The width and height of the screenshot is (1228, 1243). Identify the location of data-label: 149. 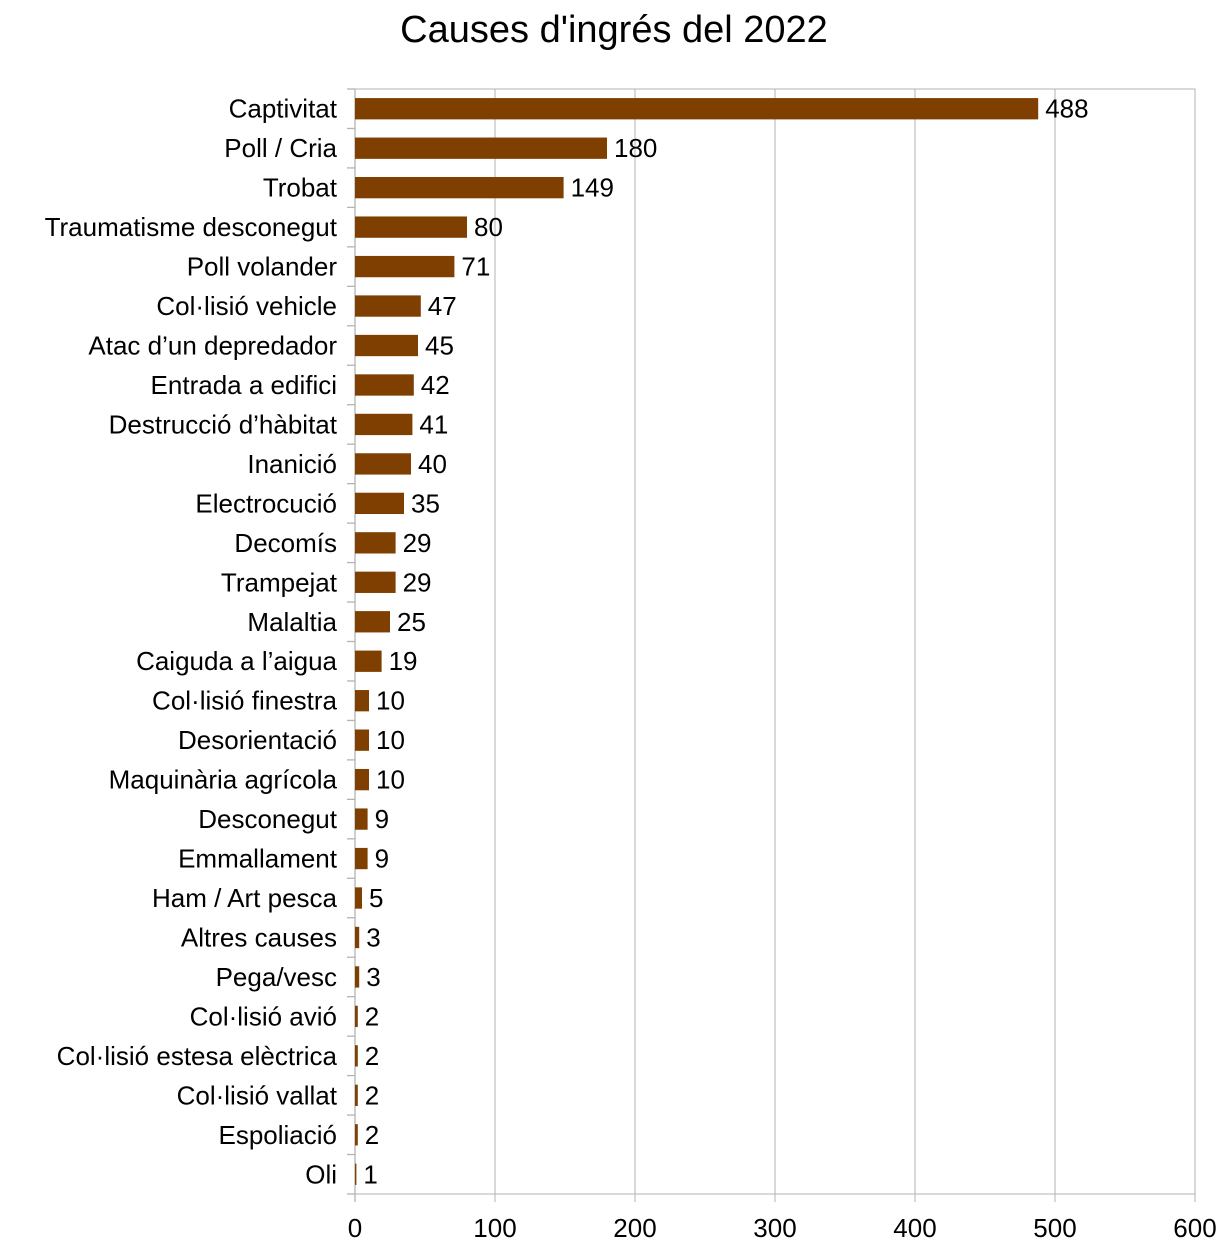
(592, 188).